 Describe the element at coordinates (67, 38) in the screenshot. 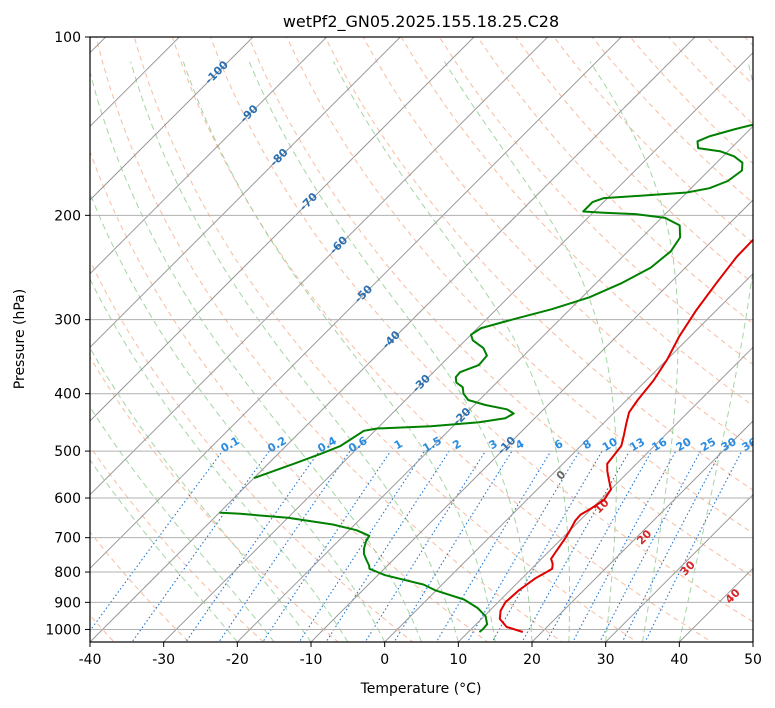

I see `y-tick-label: 100` at that location.